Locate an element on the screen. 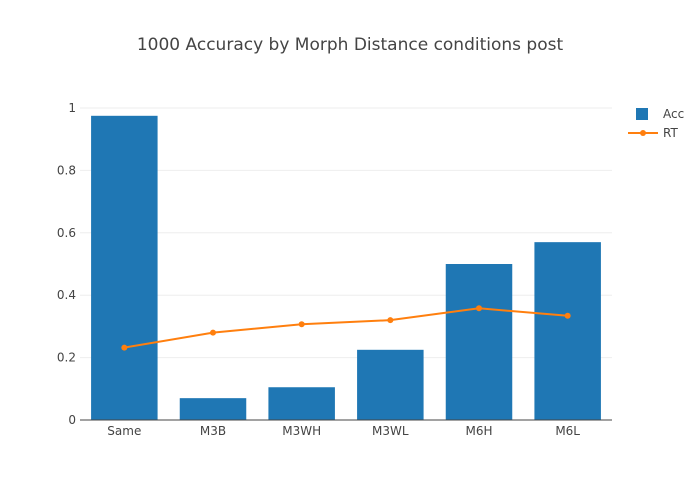 Image resolution: width=700 pixels, height=500 pixels. legend-label: RT is located at coordinates (670, 133).